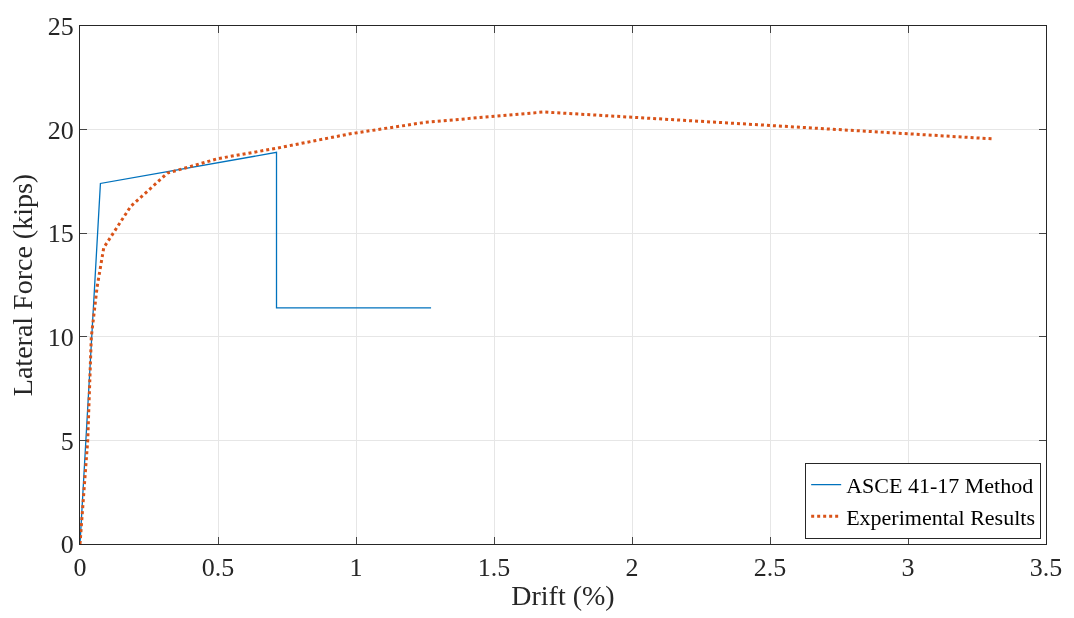 The image size is (1074, 618). I want to click on y-axis-title: Lateral Force (kips), so click(23, 285).